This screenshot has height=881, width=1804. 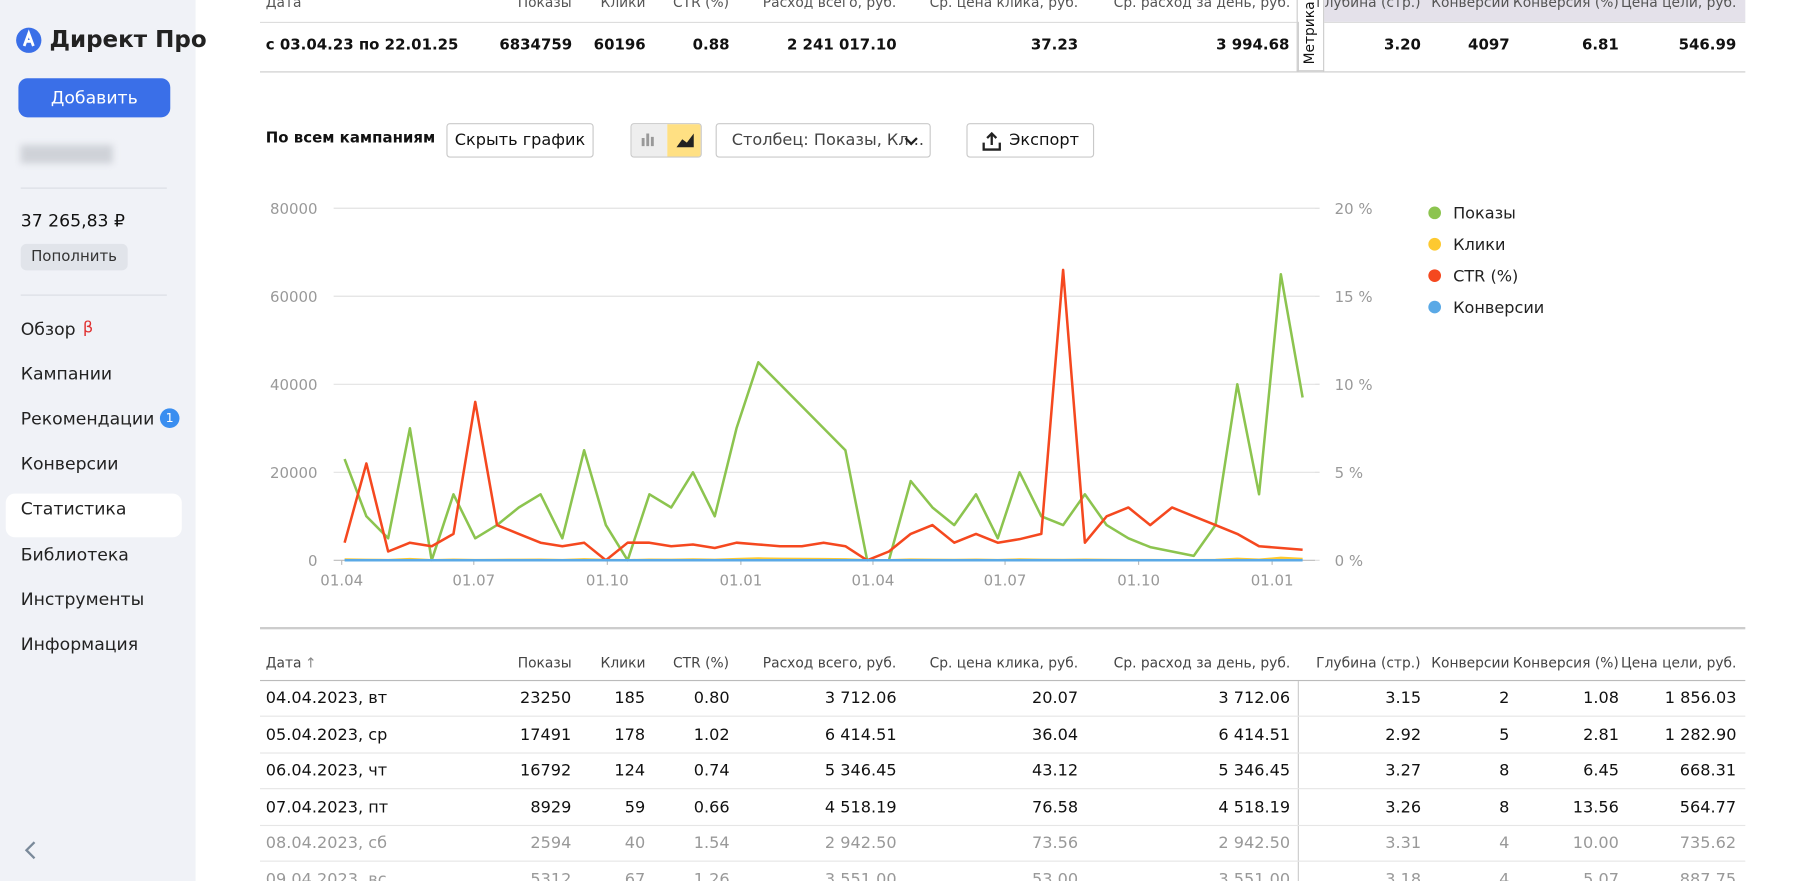 I want to click on table-cell: 0.66, so click(x=711, y=807).